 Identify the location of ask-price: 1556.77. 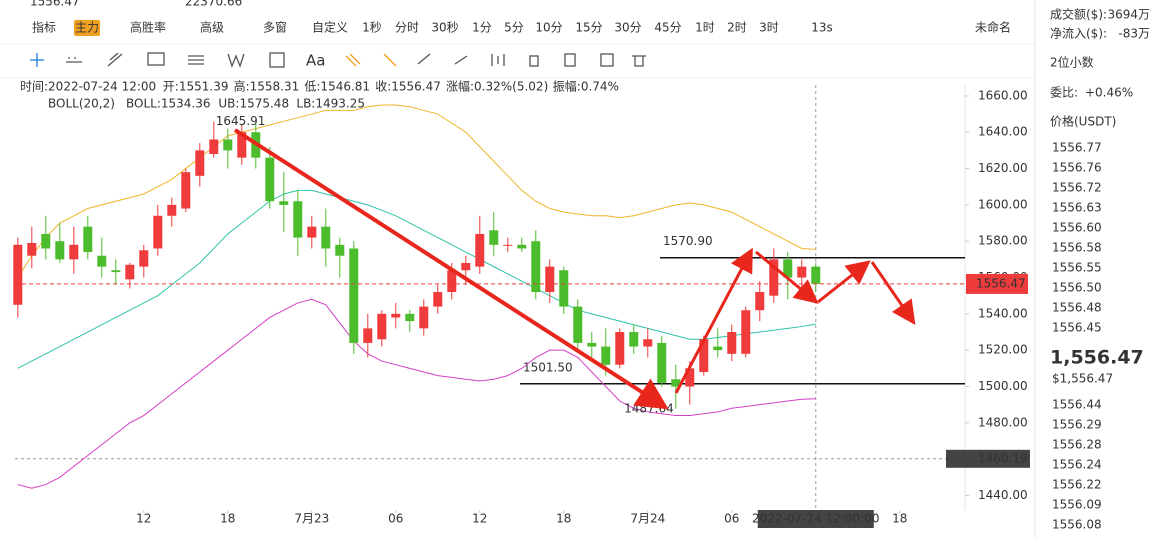
(1077, 148).